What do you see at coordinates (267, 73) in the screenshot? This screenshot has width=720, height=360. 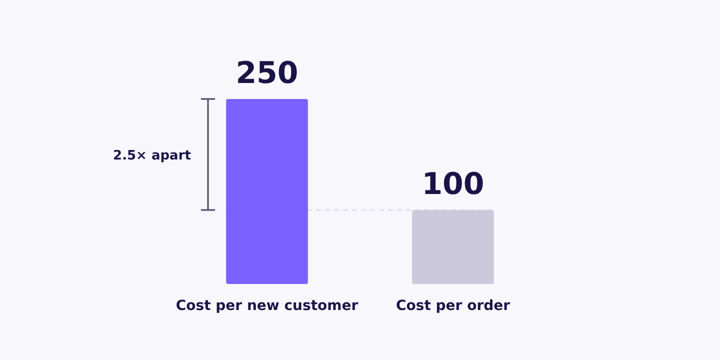 I see `data-label: 250` at bounding box center [267, 73].